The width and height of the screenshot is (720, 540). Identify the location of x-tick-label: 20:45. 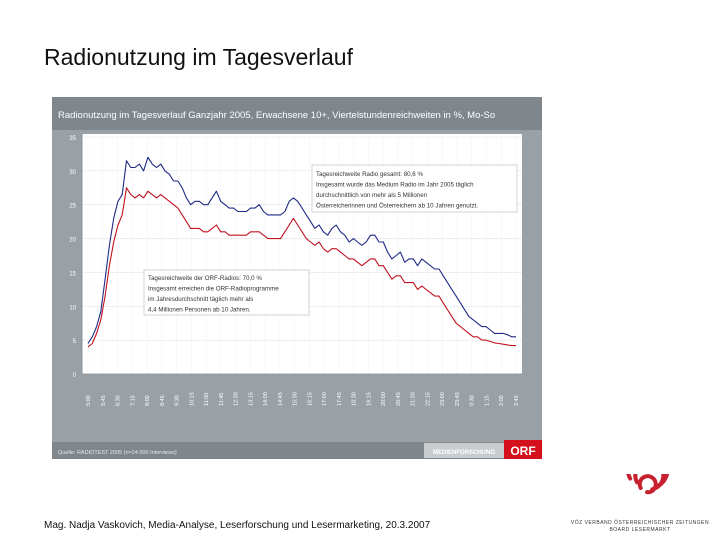
(399, 399).